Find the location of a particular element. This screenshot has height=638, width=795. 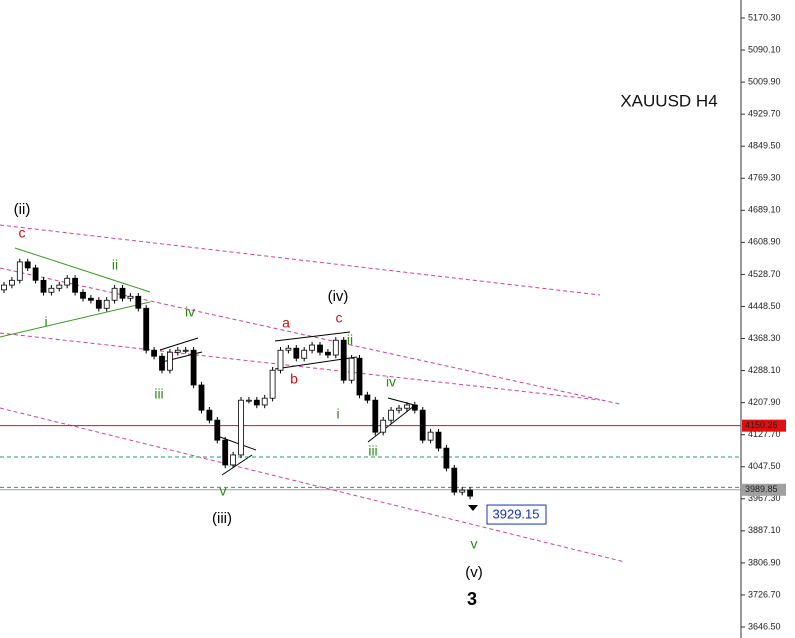

y-tick-label: 3806.90 is located at coordinates (764, 562).